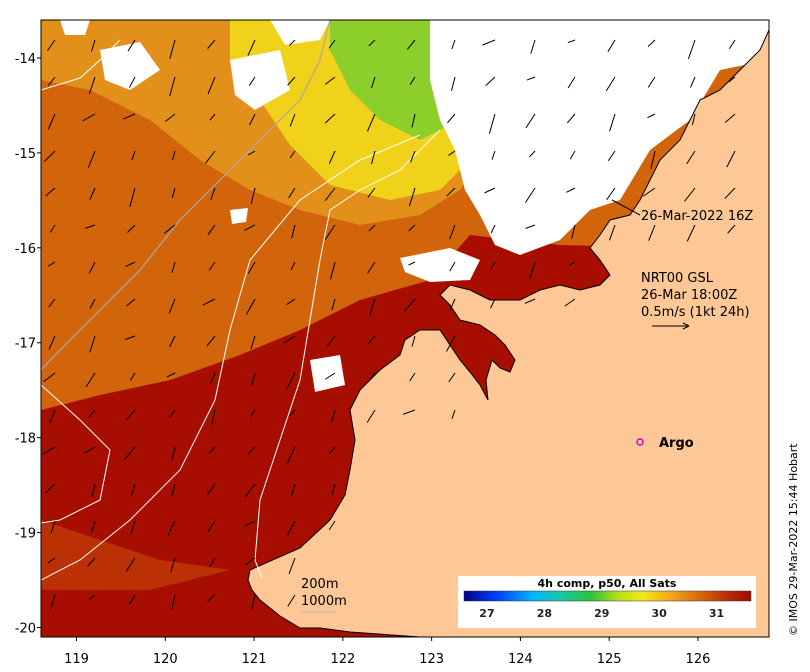 The height and width of the screenshot is (672, 810). I want to click on lon-tick-label: 123, so click(431, 659).